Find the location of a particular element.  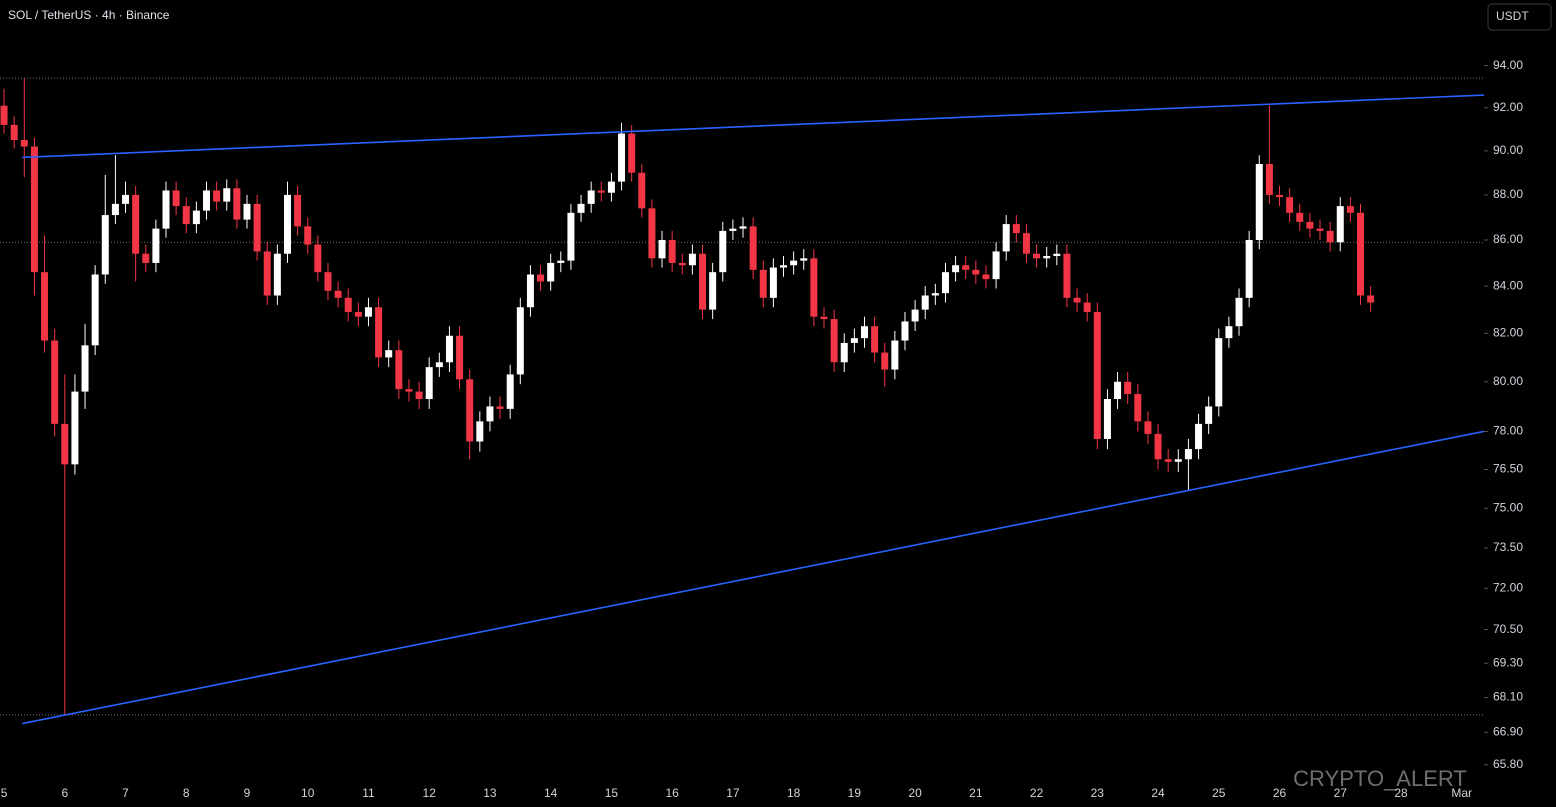

y-tick-label: 72.00 is located at coordinates (1508, 587).